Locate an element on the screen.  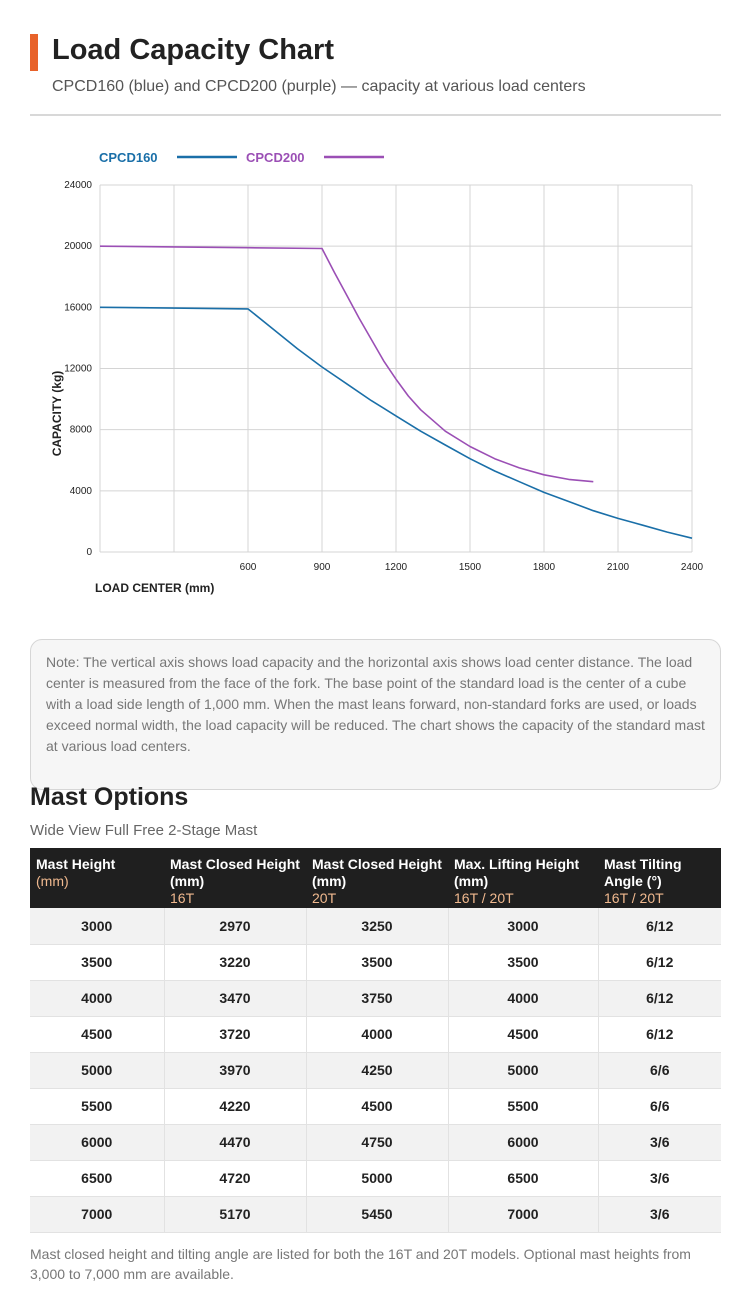
mast-options-subtitle: Wide View Full Free 2-Stage Mast is located at coordinates (144, 830).